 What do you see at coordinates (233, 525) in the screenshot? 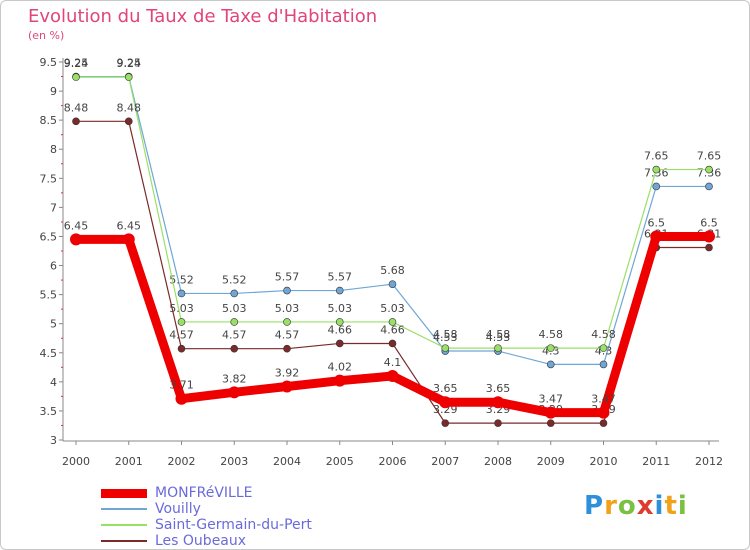
I see `legend-label-saint-germain: Saint-Germain-du-Pert` at bounding box center [233, 525].